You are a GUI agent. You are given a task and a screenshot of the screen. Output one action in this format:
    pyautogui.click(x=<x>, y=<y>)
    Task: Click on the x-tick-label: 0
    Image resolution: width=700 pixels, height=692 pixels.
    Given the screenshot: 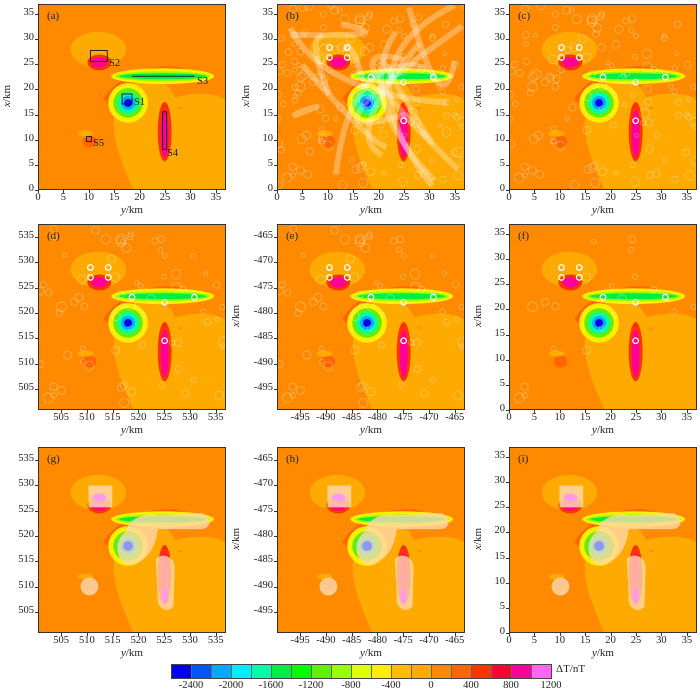 What is the action you would take?
    pyautogui.click(x=509, y=640)
    